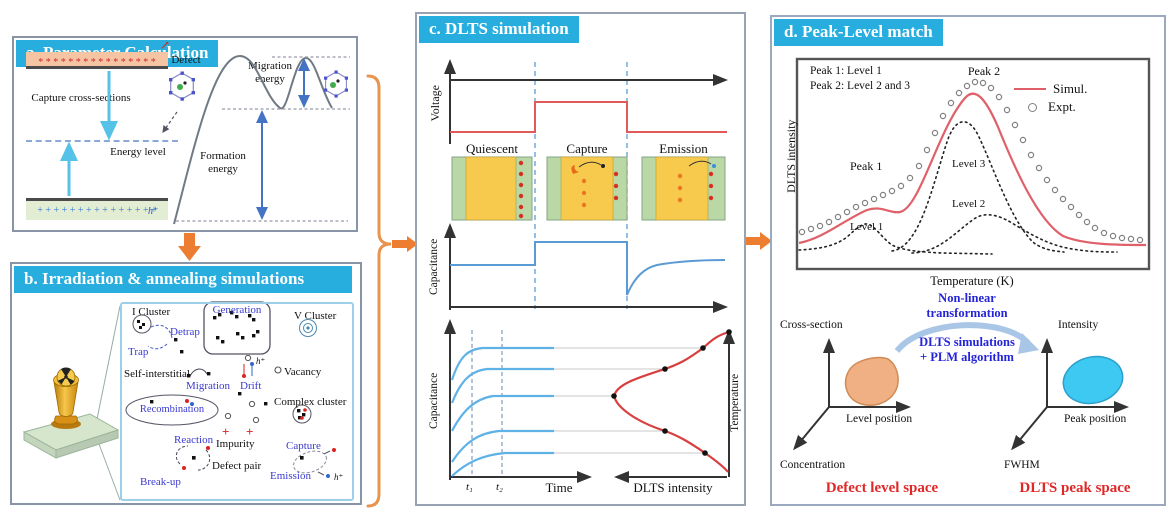 Image resolution: width=1170 pixels, height=522 pixels. What do you see at coordinates (683, 148) in the screenshot?
I see `emission-phase-label: Emission` at bounding box center [683, 148].